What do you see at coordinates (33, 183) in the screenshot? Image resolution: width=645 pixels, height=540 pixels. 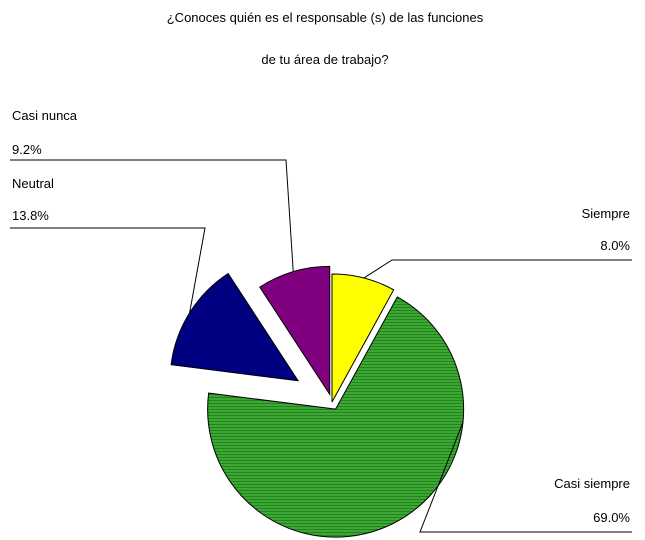 I see `slice-label-neutral: Neutral` at bounding box center [33, 183].